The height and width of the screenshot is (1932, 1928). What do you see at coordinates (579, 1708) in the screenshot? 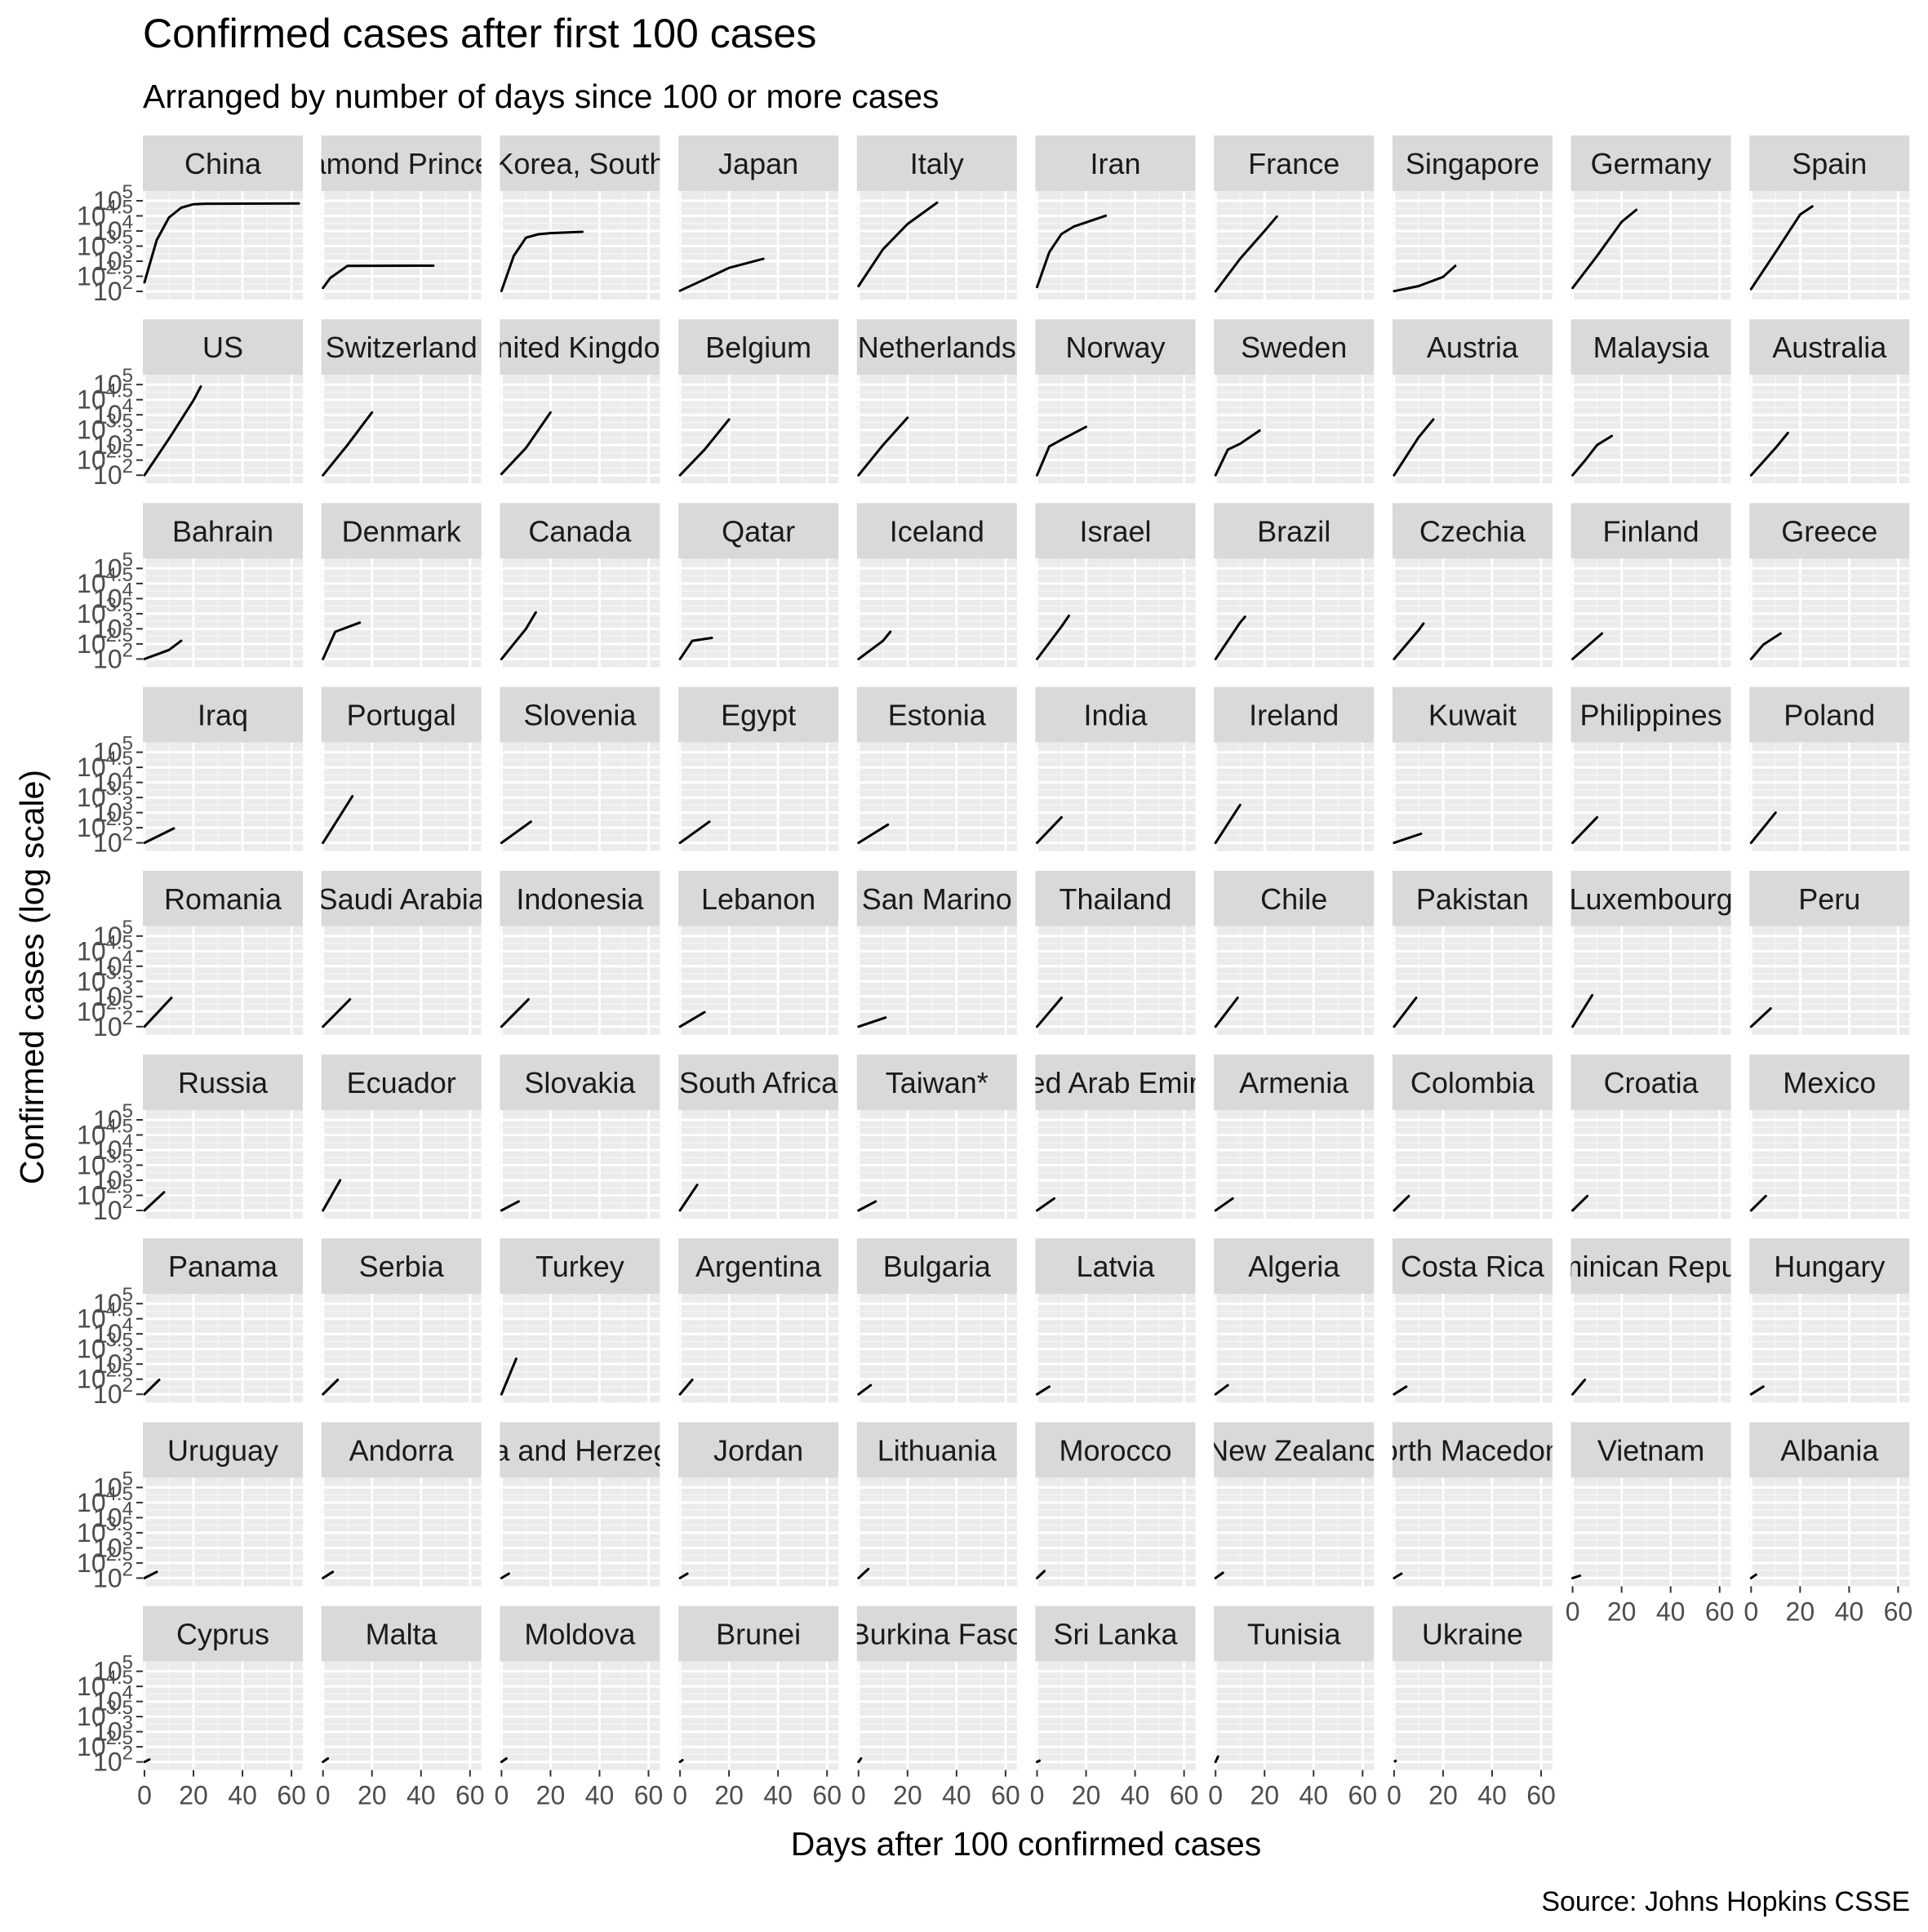
I see `facet-panel: Moldova 0 20 40 60` at bounding box center [579, 1708].